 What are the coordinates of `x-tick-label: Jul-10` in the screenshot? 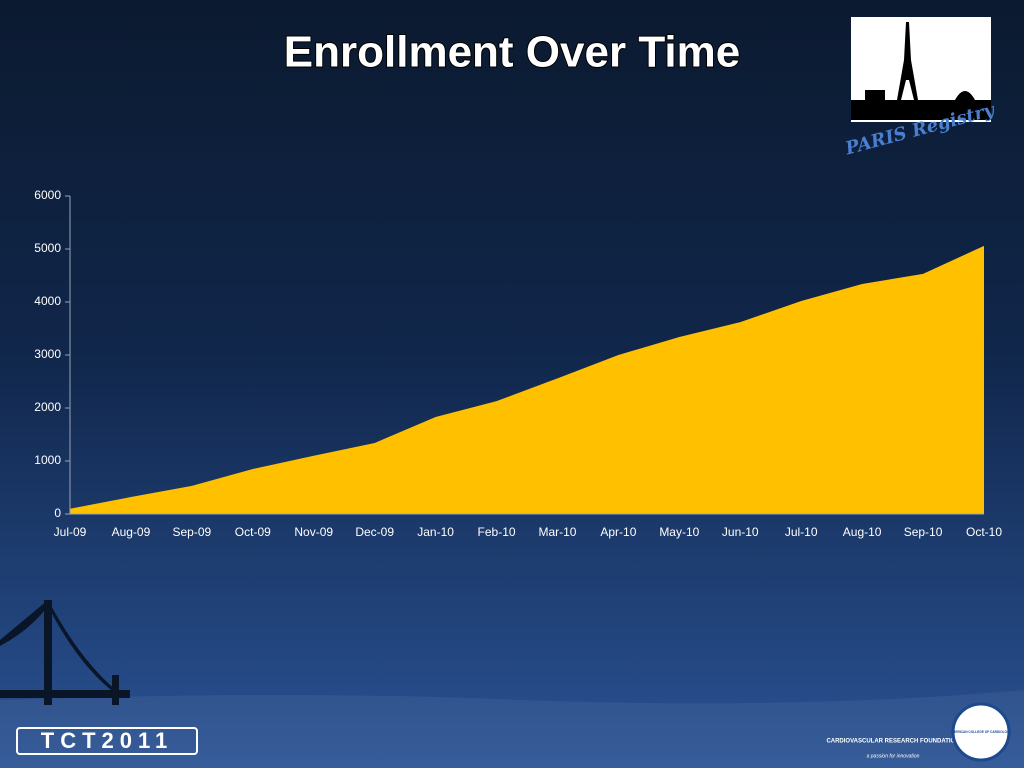 It's located at (801, 532).